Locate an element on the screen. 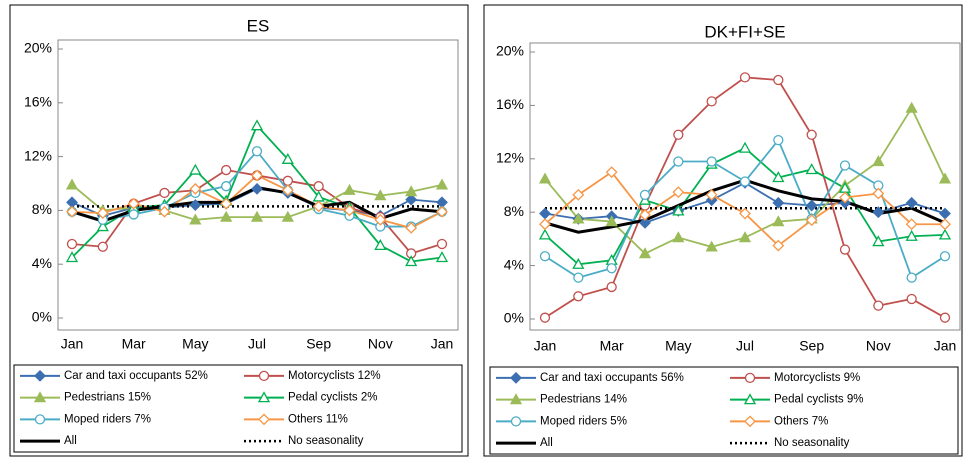 The image size is (972, 461). legend-label: Pedal cyclists 2% is located at coordinates (332, 398).